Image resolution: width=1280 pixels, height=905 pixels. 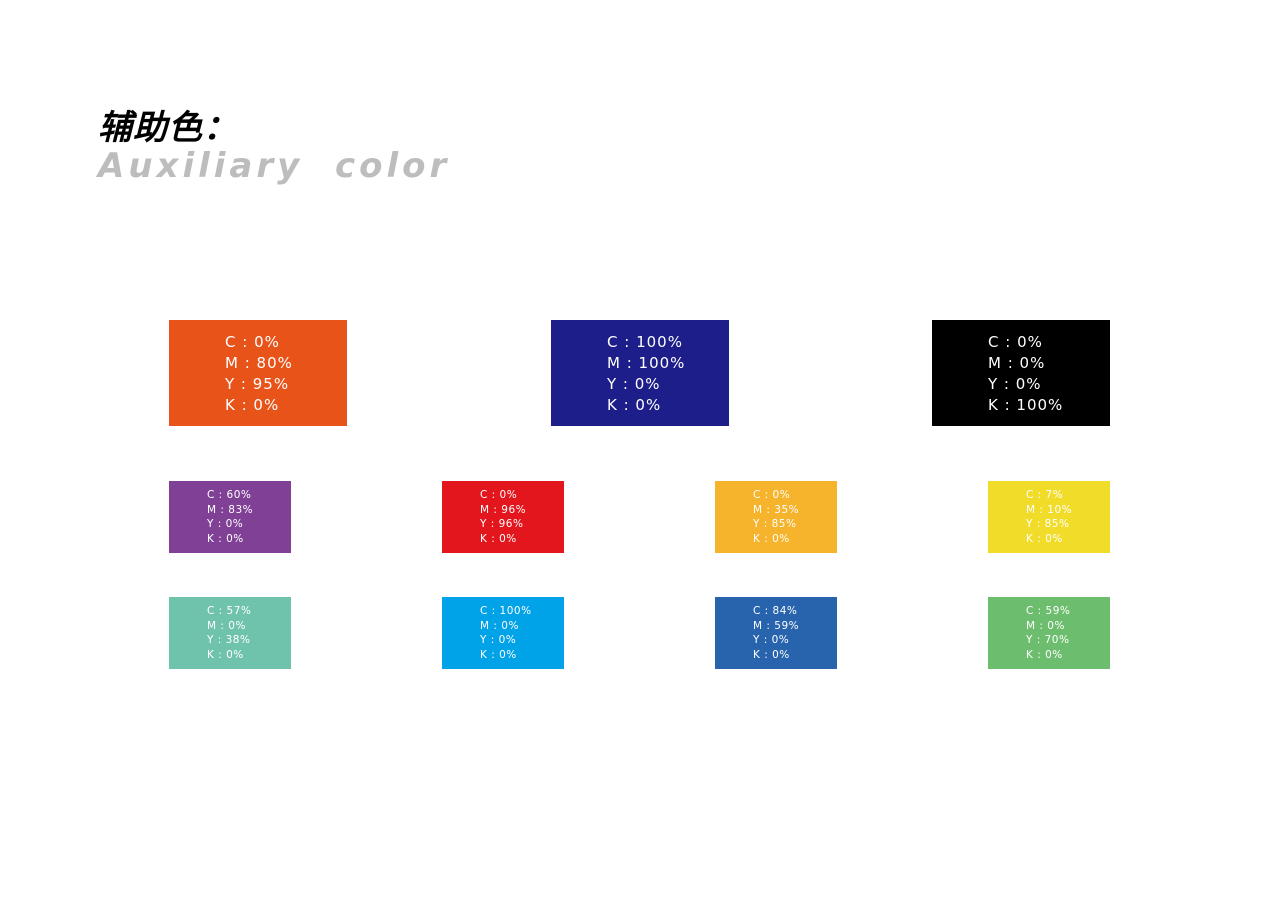 I want to click on color-swatch-black: C : 0% M : 0% Y : 0% K : 100%, so click(x=1021, y=373).